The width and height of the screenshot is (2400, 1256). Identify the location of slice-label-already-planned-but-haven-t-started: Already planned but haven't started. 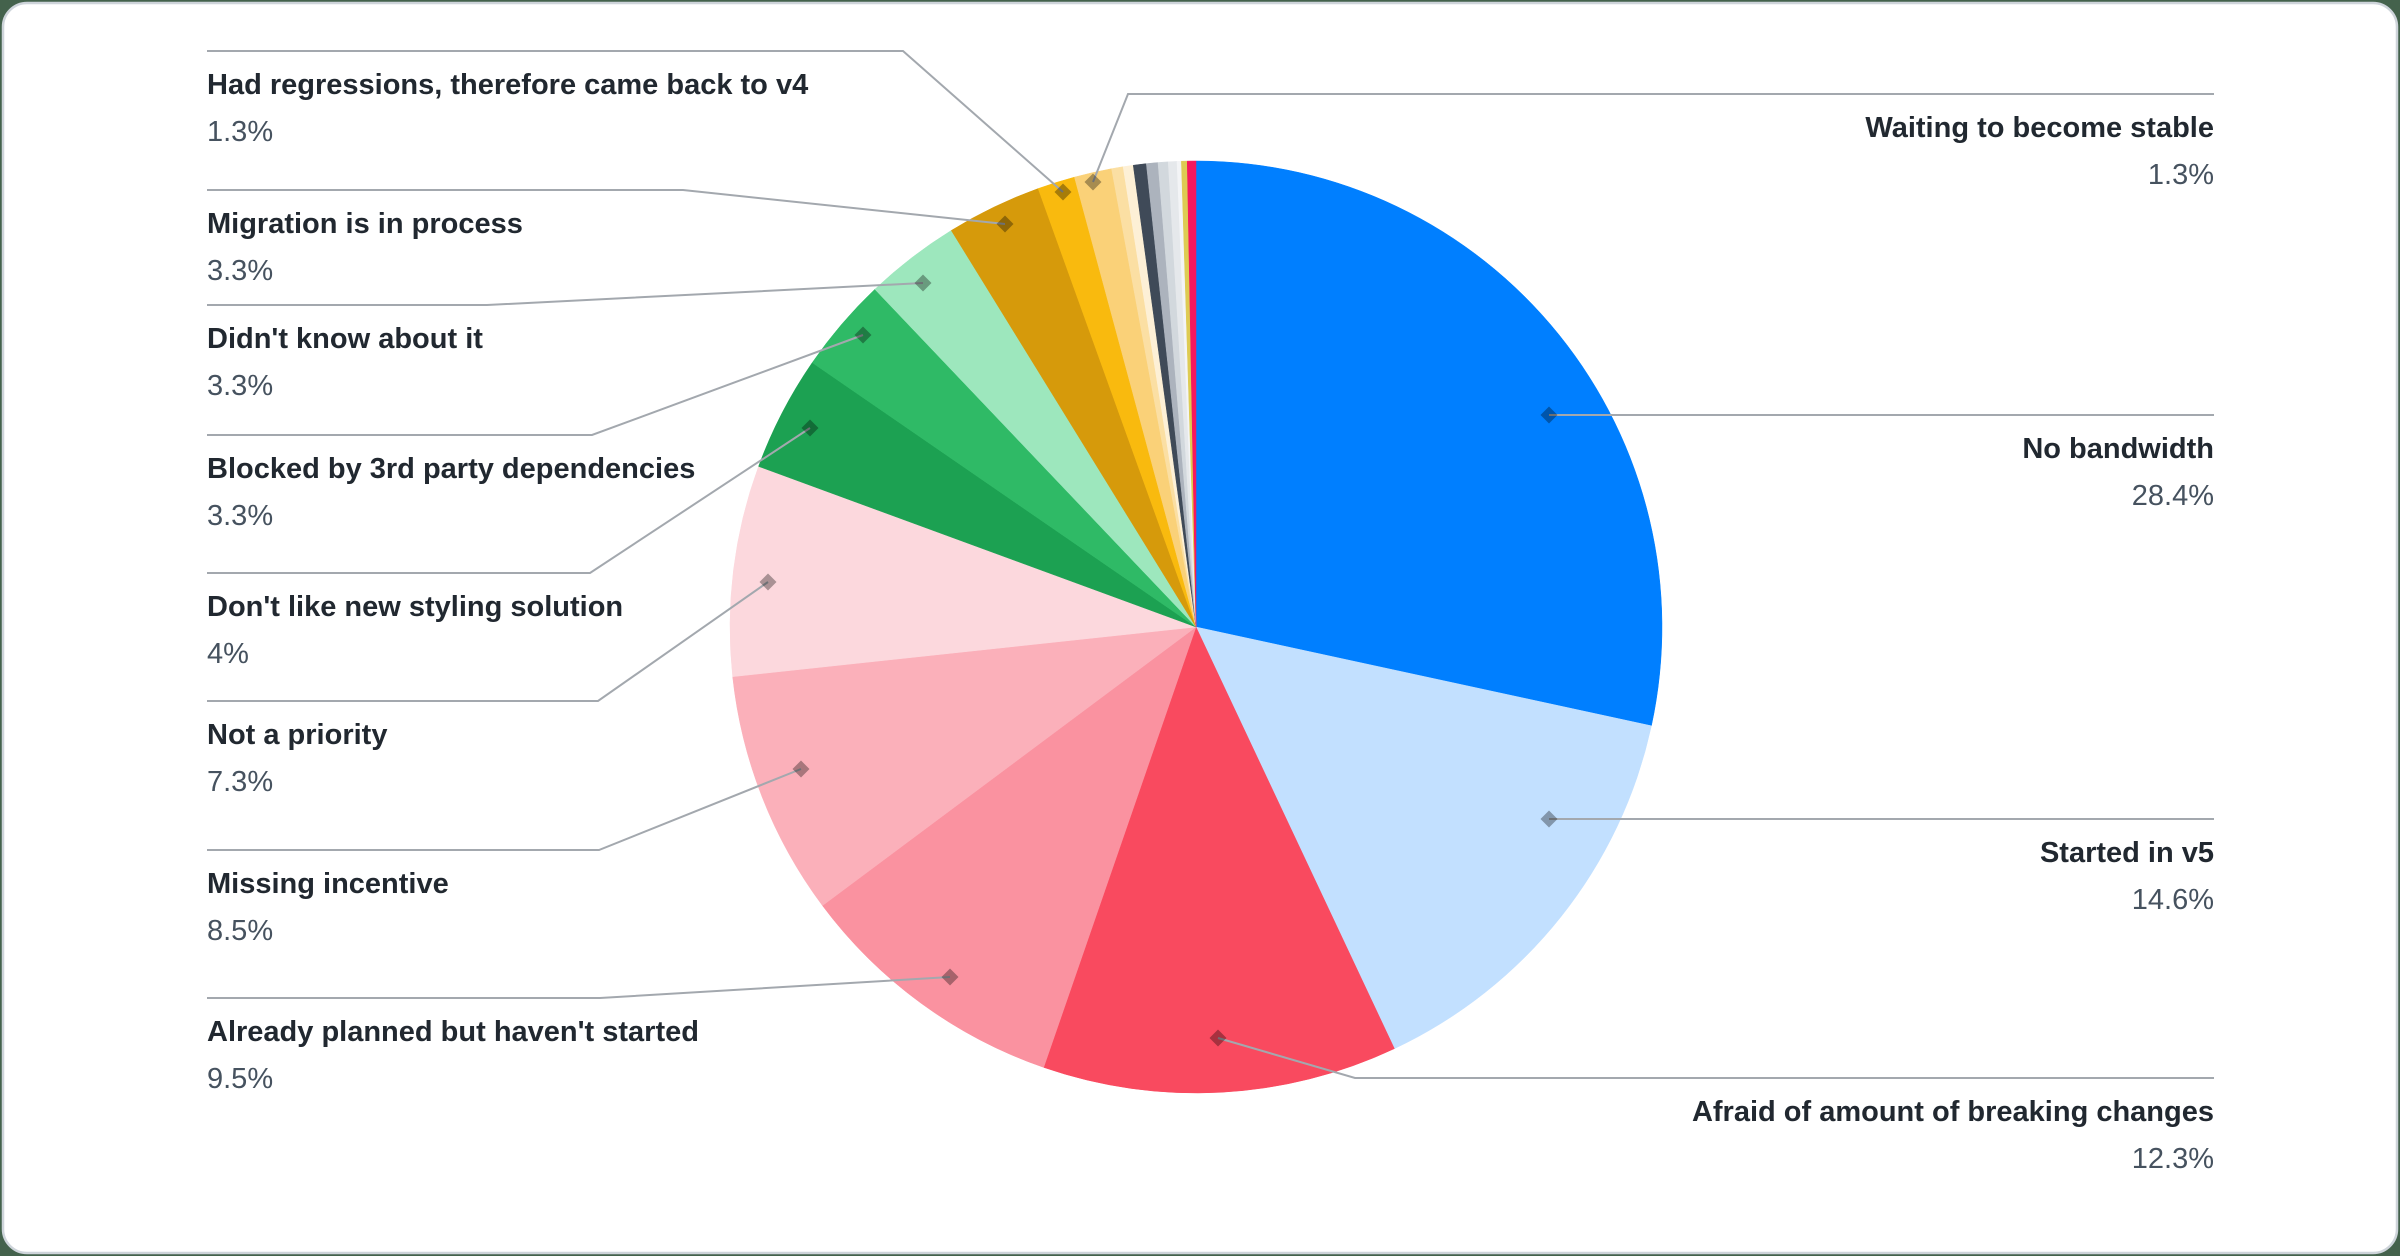
(453, 1032).